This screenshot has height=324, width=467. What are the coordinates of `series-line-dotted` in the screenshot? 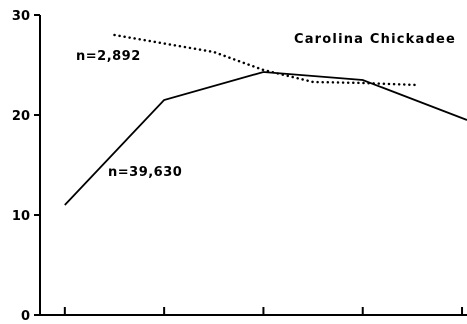 It's located at (266, 60).